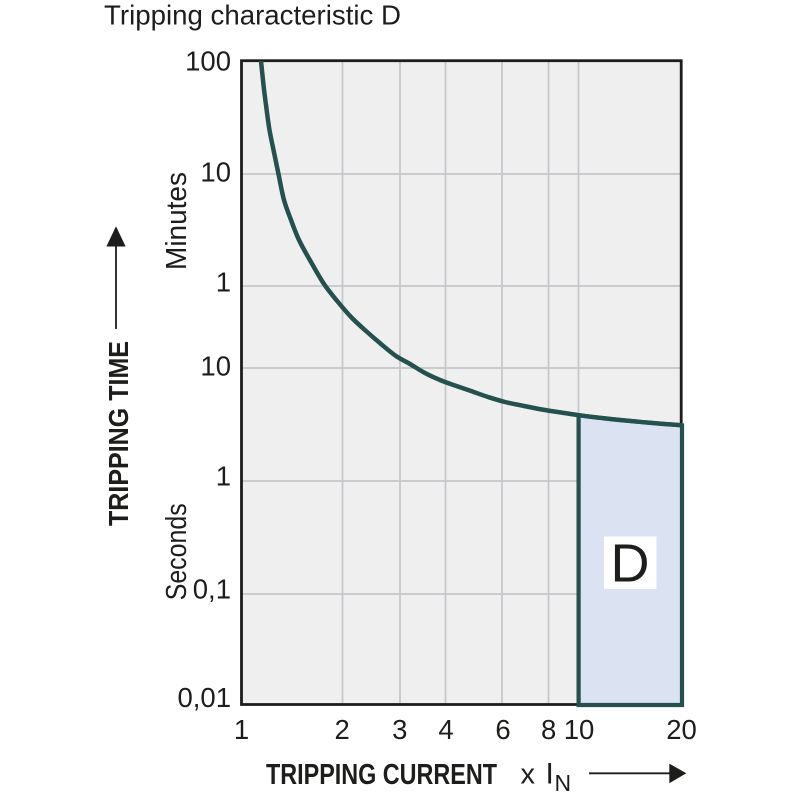  Describe the element at coordinates (381, 775) in the screenshot. I see `svg-text: TRIPPING CURRENT` at that location.